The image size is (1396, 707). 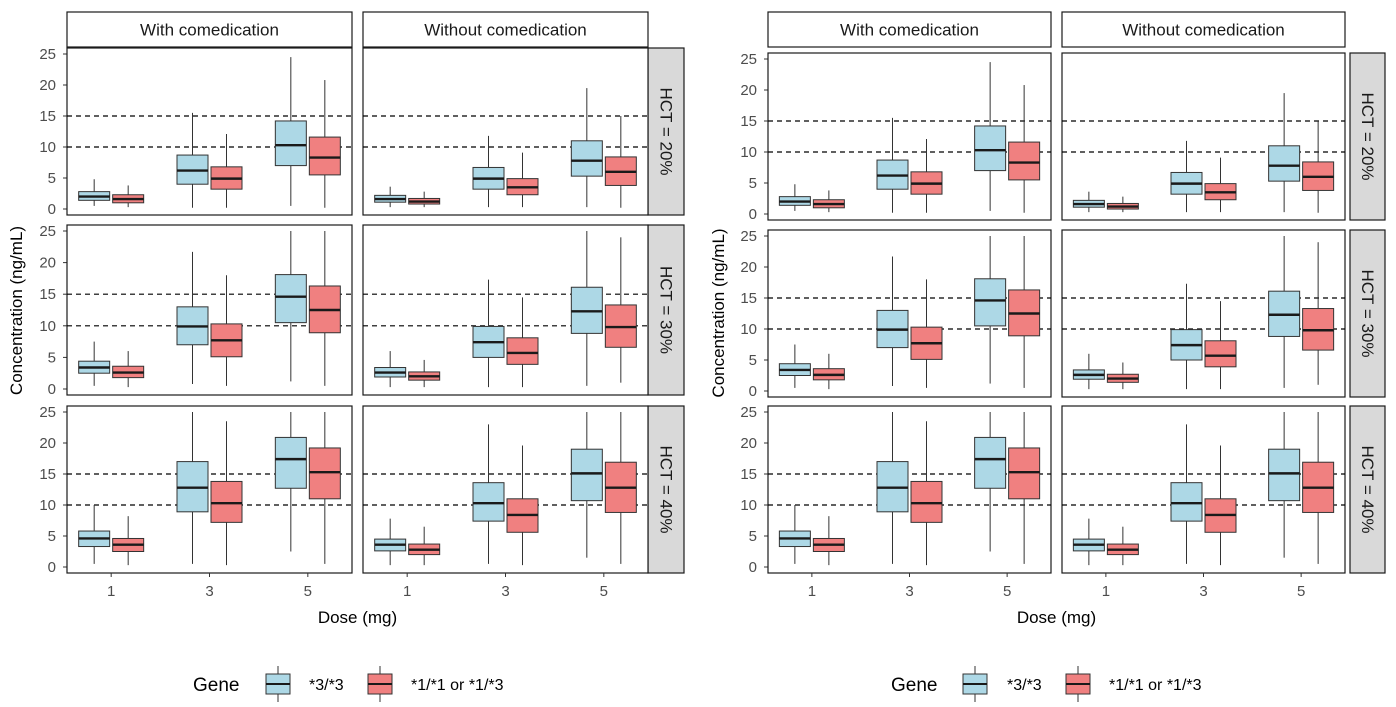 I want to click on facet-strip-col-label: With comedication, so click(x=909, y=30).